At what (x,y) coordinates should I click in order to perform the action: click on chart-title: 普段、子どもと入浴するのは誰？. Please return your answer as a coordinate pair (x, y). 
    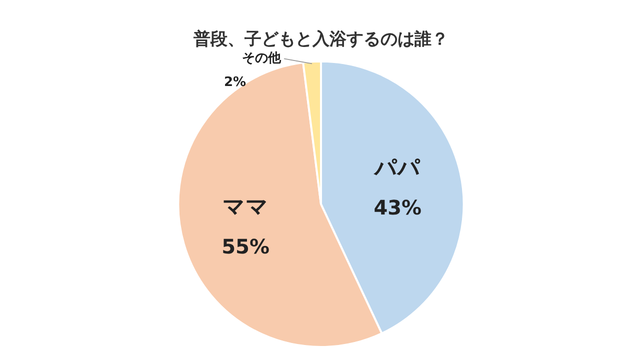
    Looking at the image, I should click on (320, 39).